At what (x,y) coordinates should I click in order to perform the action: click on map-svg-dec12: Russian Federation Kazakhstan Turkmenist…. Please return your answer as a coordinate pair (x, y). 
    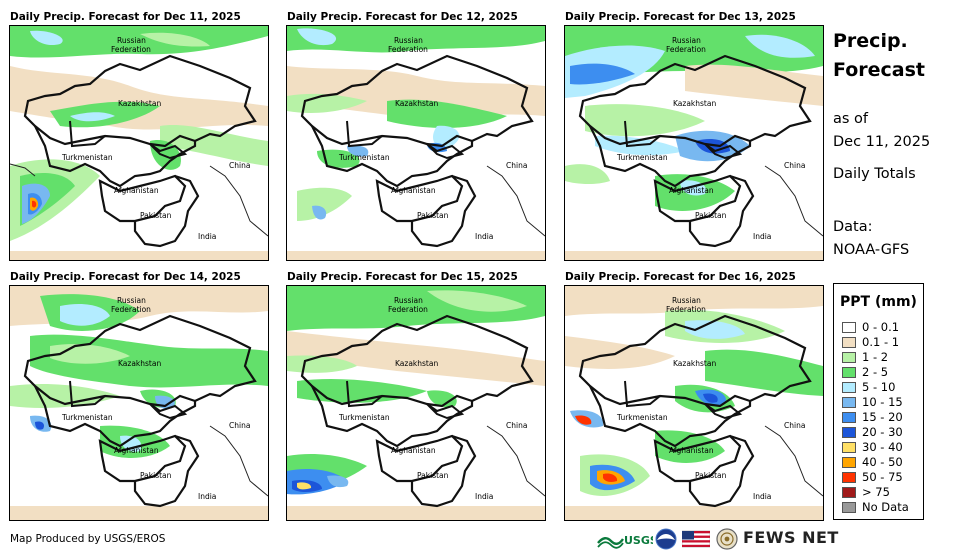
    Looking at the image, I should click on (416, 143).